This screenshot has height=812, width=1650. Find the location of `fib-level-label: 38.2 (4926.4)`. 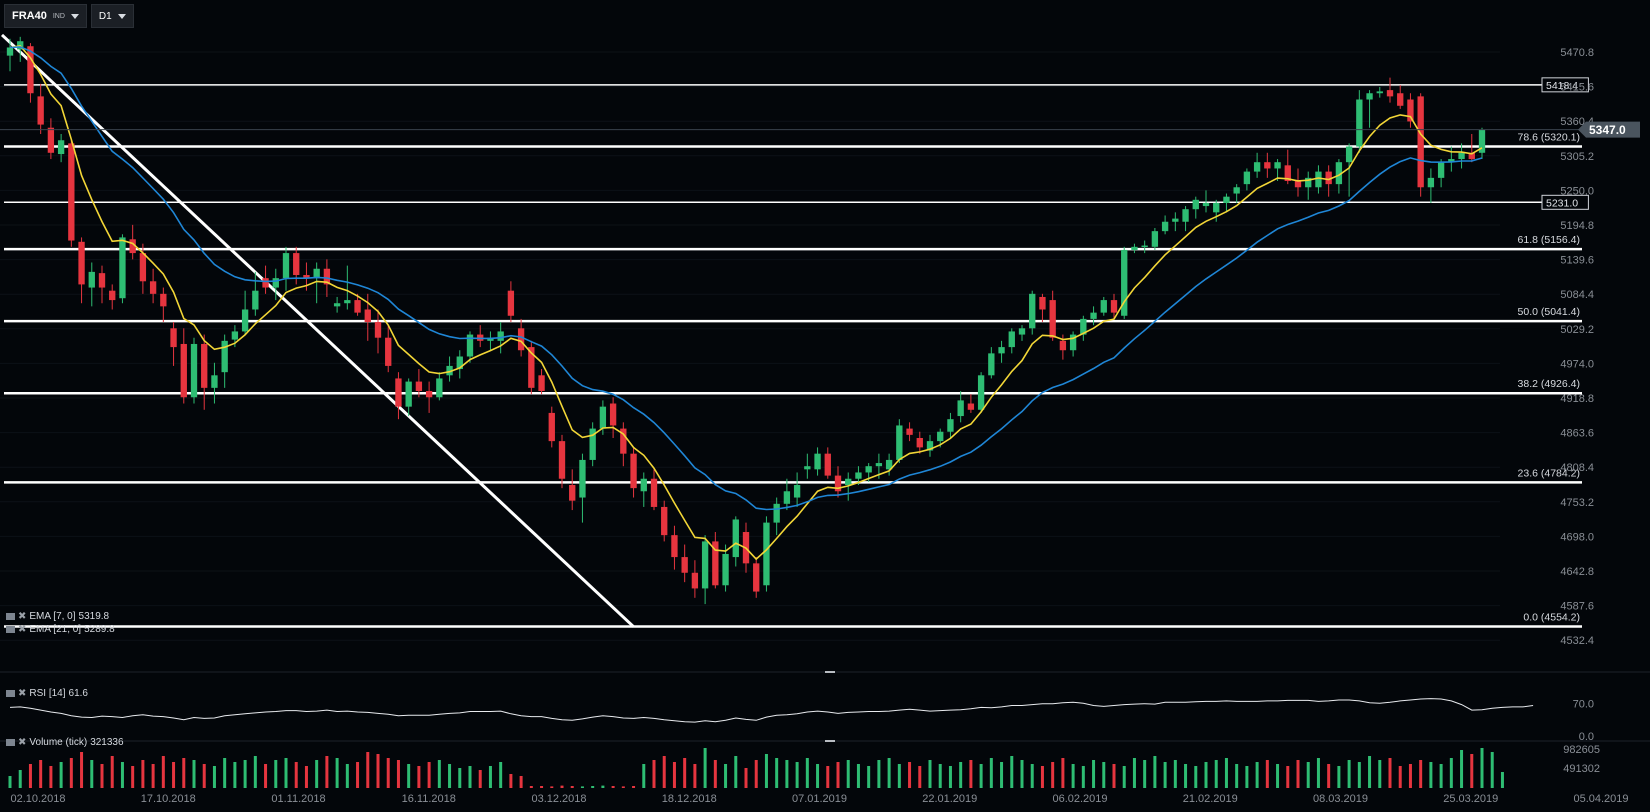

fib-level-label: 38.2 (4926.4) is located at coordinates (1549, 384).